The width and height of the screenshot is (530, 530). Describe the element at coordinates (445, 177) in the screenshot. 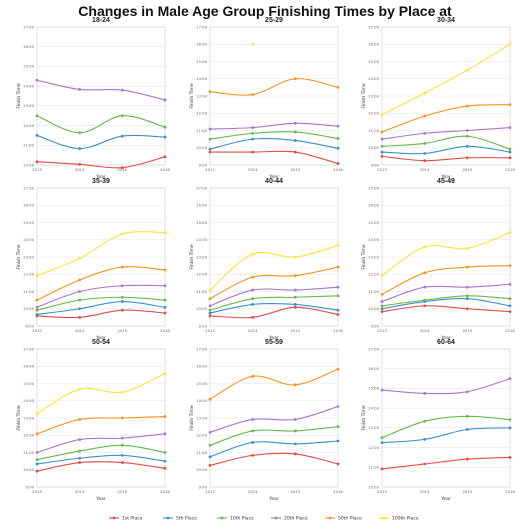

I see `x-axis-label: Year` at that location.